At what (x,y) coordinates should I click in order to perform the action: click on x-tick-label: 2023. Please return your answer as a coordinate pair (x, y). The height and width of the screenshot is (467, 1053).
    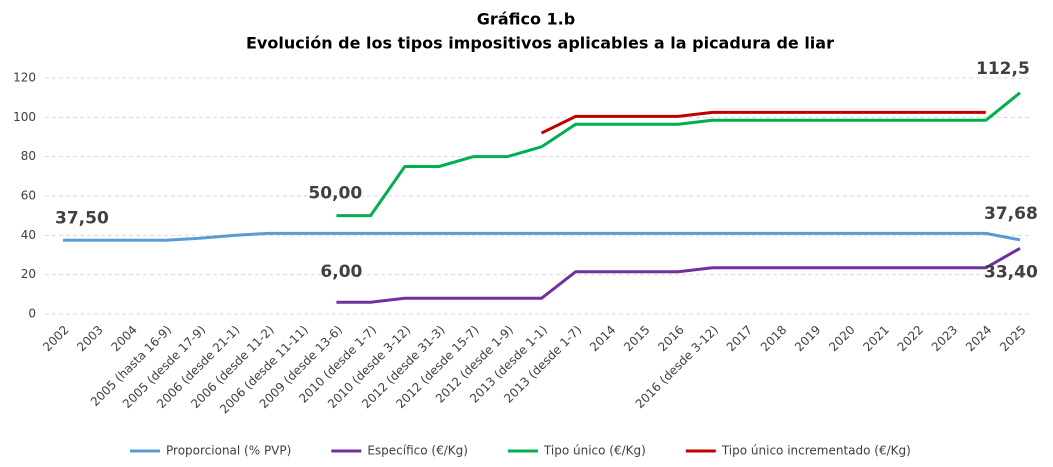
    Looking at the image, I should click on (944, 338).